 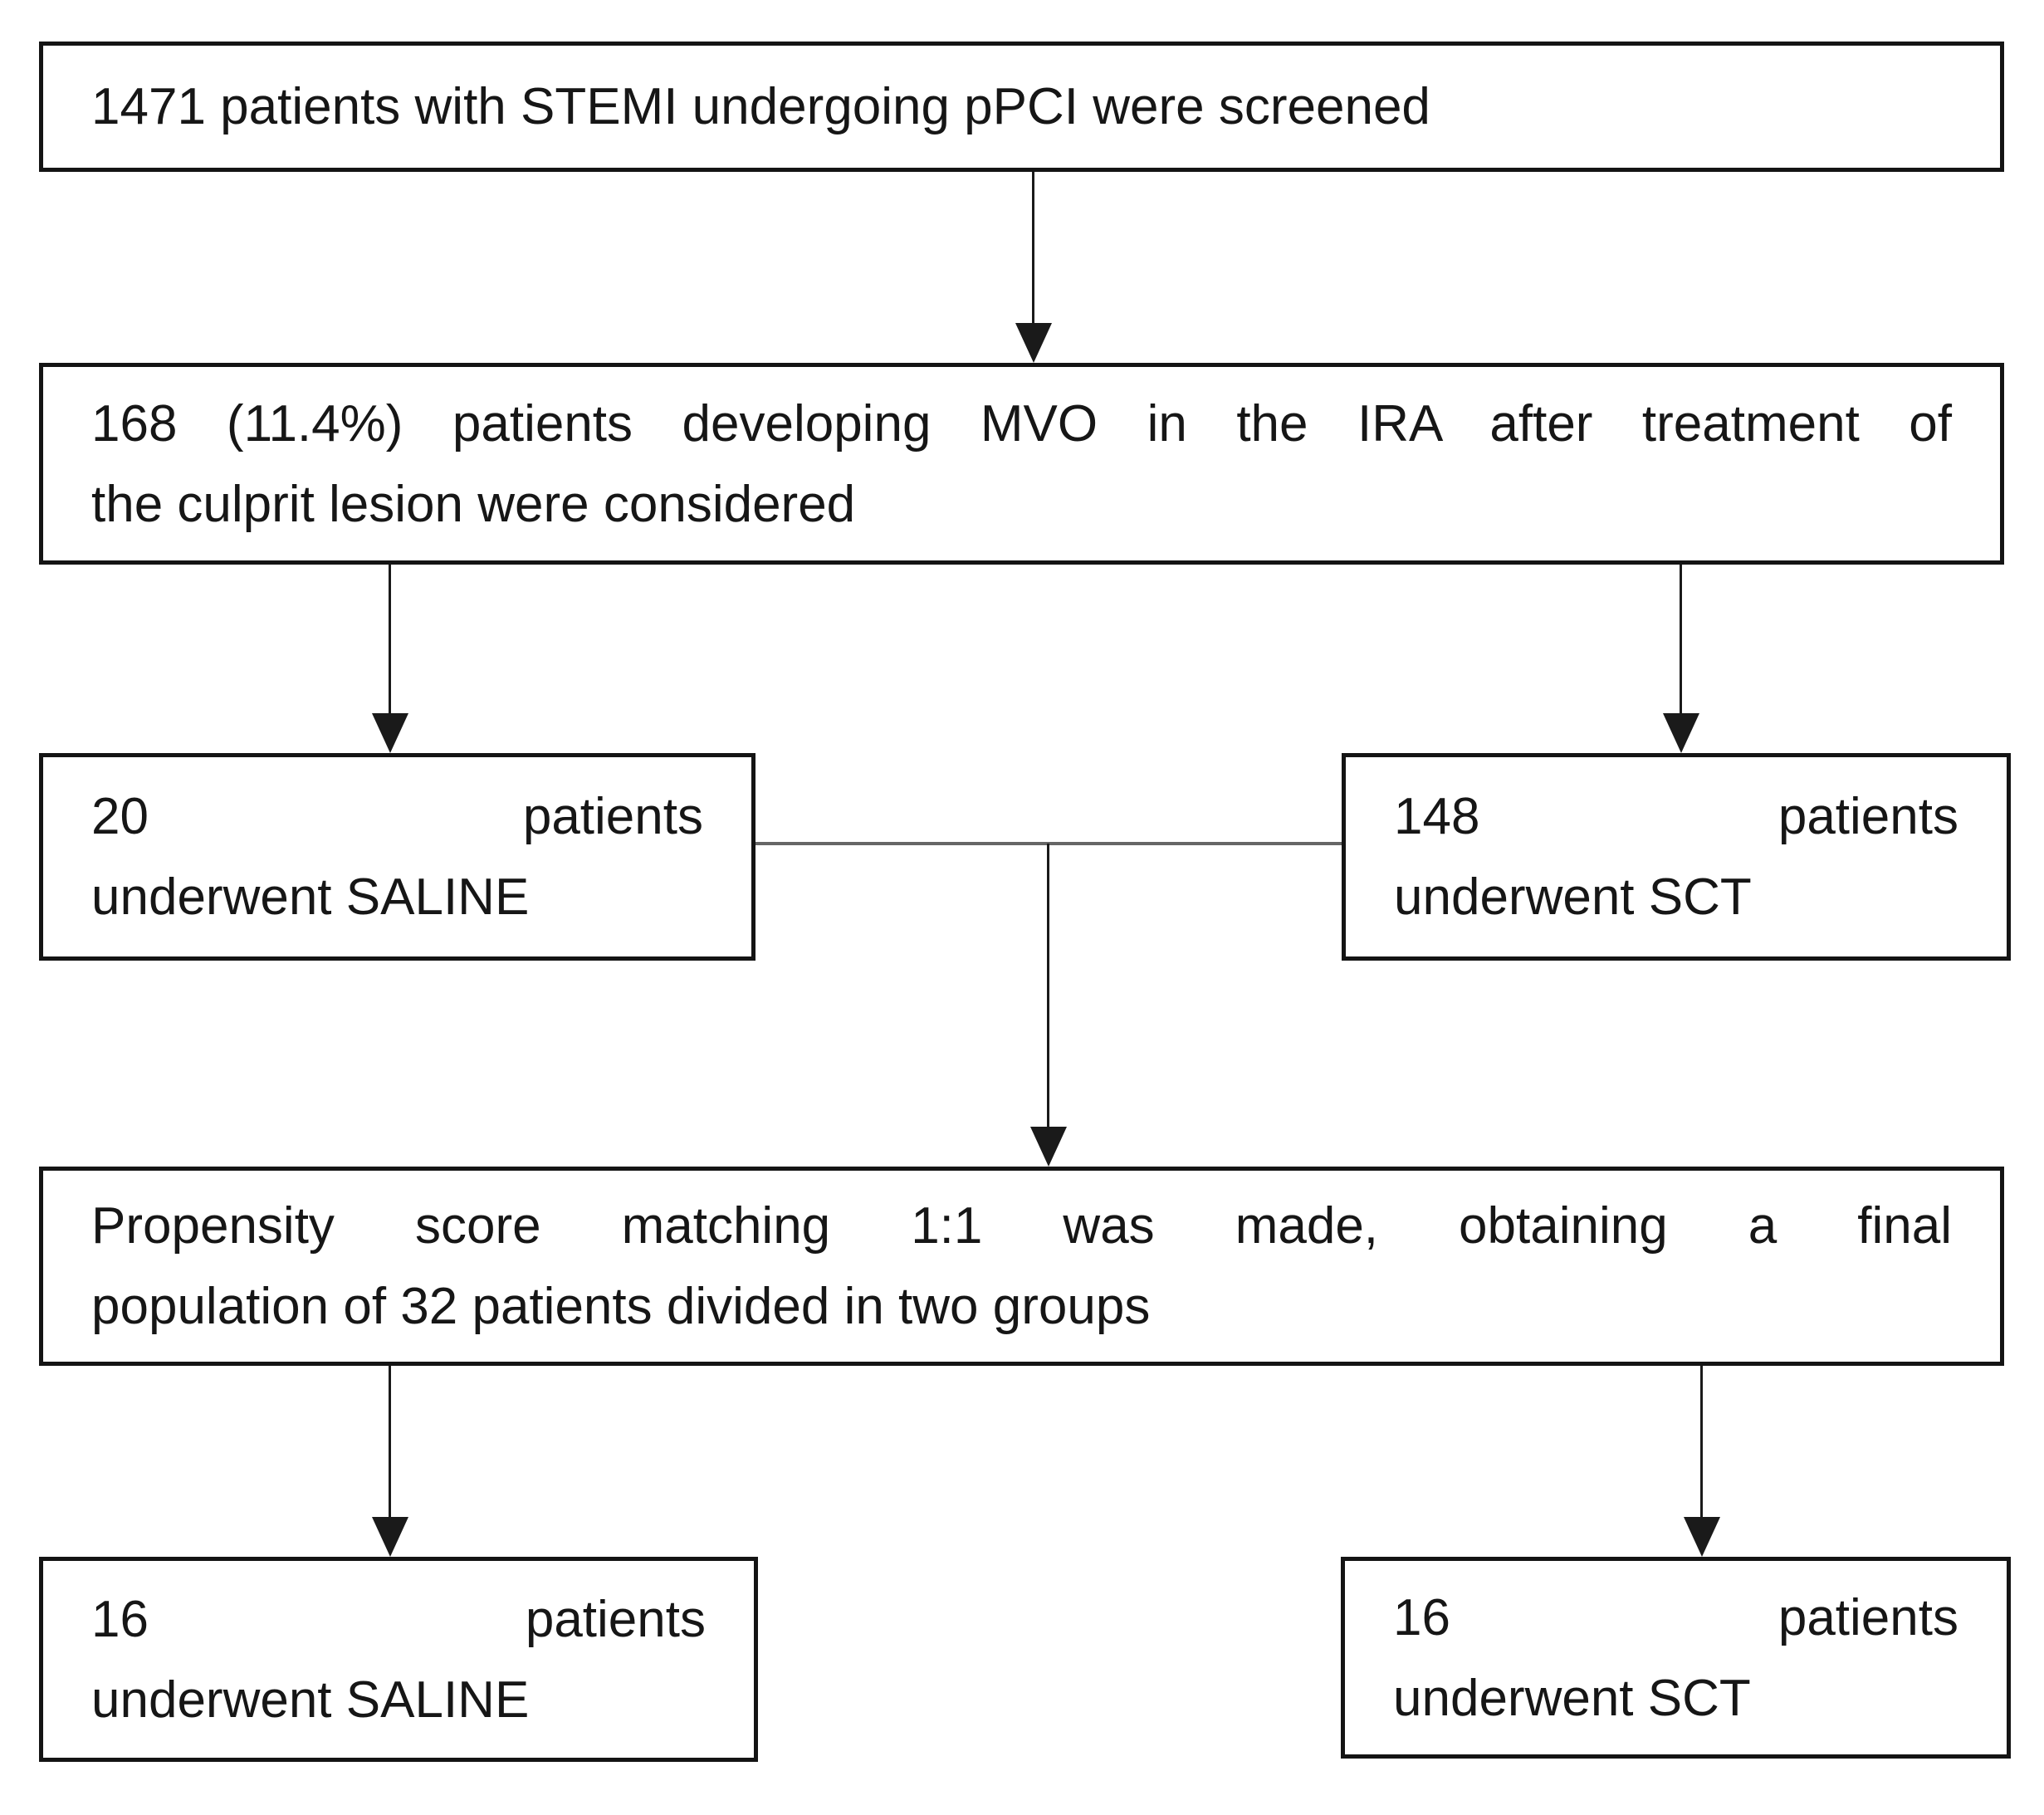 I want to click on arrow-screened-to-mvo-line, so click(x=1033, y=248).